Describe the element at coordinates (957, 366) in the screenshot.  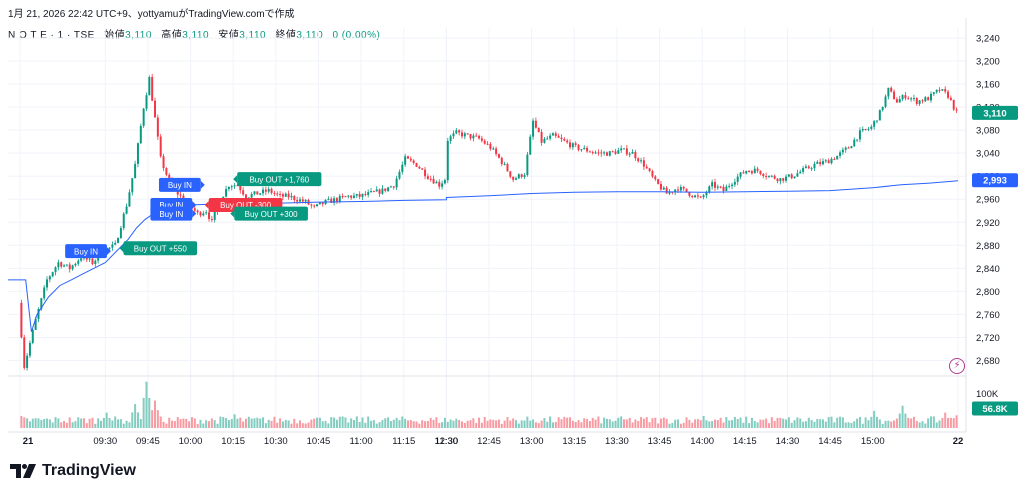
I see `lightning-icon: ⚡` at that location.